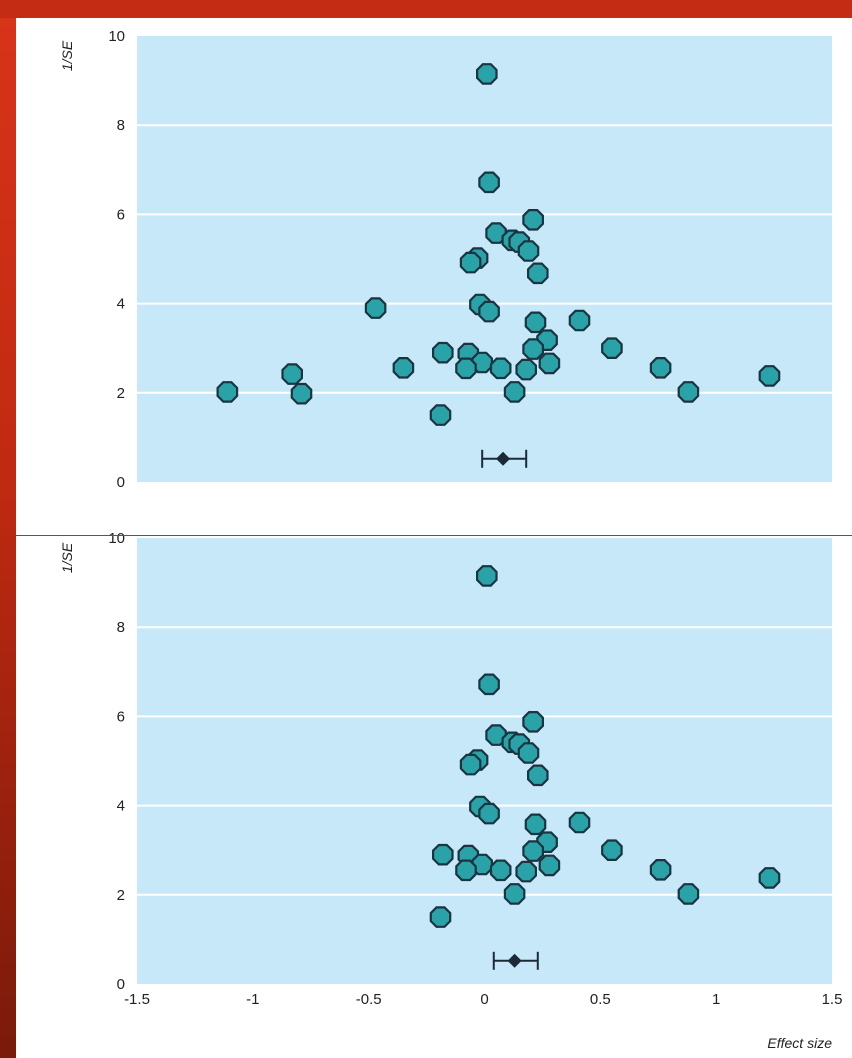  What do you see at coordinates (832, 999) in the screenshot?
I see `x-tick-label: 1.5` at bounding box center [832, 999].